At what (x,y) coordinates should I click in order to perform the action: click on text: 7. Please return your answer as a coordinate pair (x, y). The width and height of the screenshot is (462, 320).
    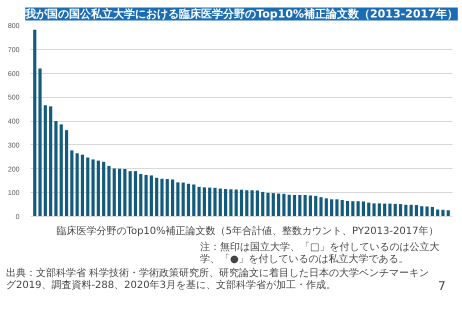
    Looking at the image, I should click on (442, 286).